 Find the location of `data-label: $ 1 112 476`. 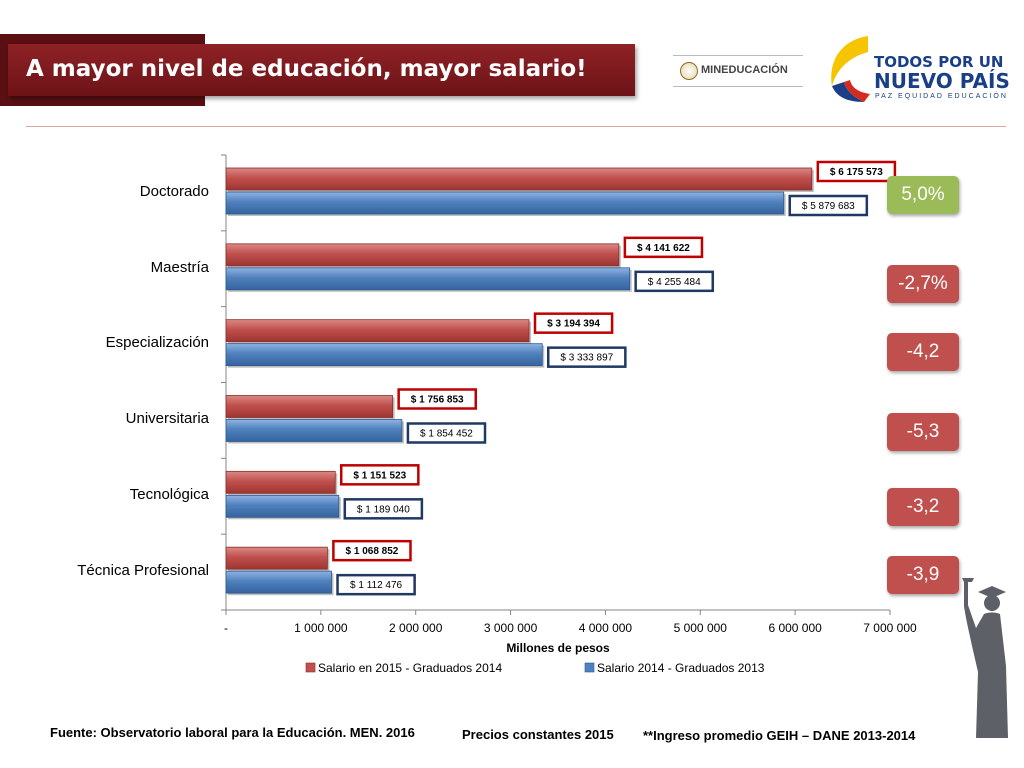

data-label: $ 1 112 476 is located at coordinates (376, 585).